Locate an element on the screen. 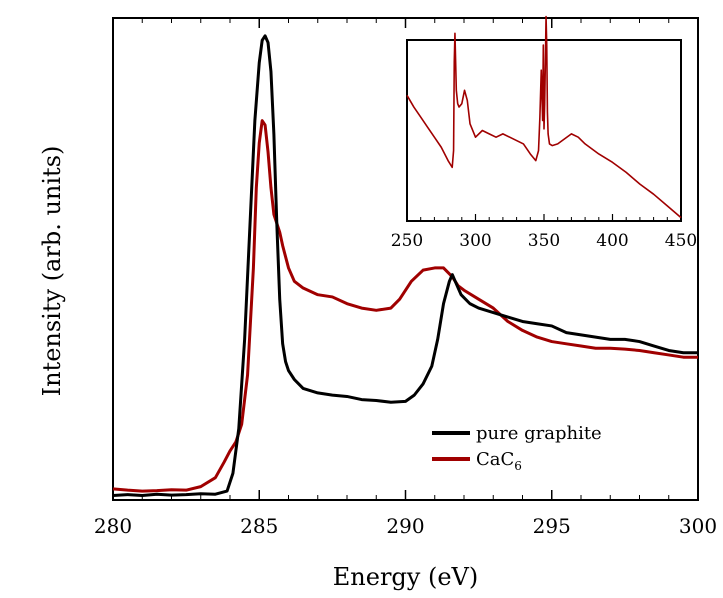 The height and width of the screenshot is (598, 723). x-axis-title: Energy (eV) is located at coordinates (405, 577).